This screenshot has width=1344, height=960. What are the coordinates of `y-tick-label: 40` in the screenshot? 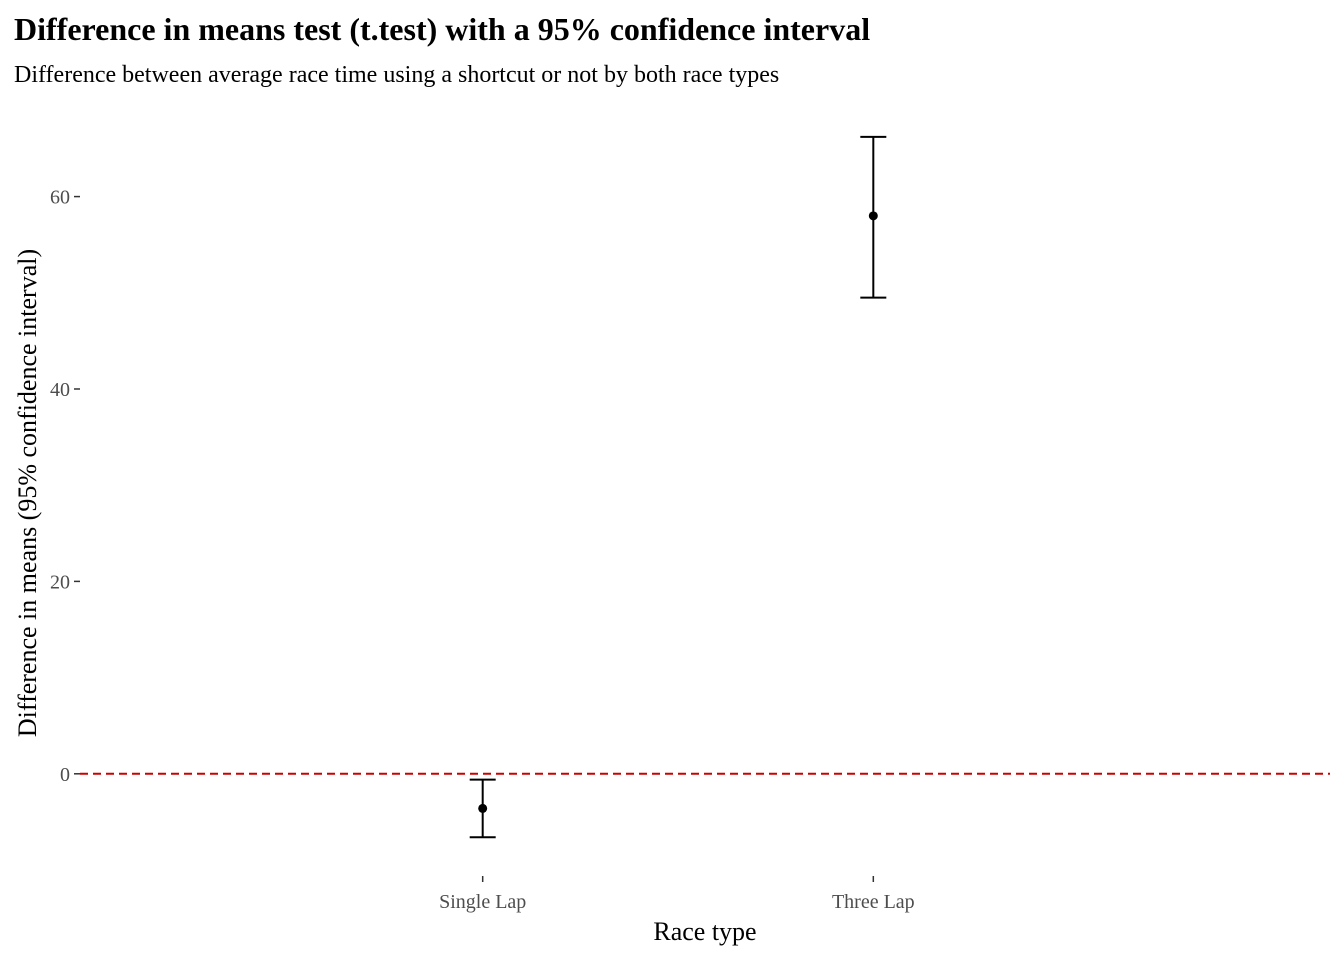 It's located at (60, 390).